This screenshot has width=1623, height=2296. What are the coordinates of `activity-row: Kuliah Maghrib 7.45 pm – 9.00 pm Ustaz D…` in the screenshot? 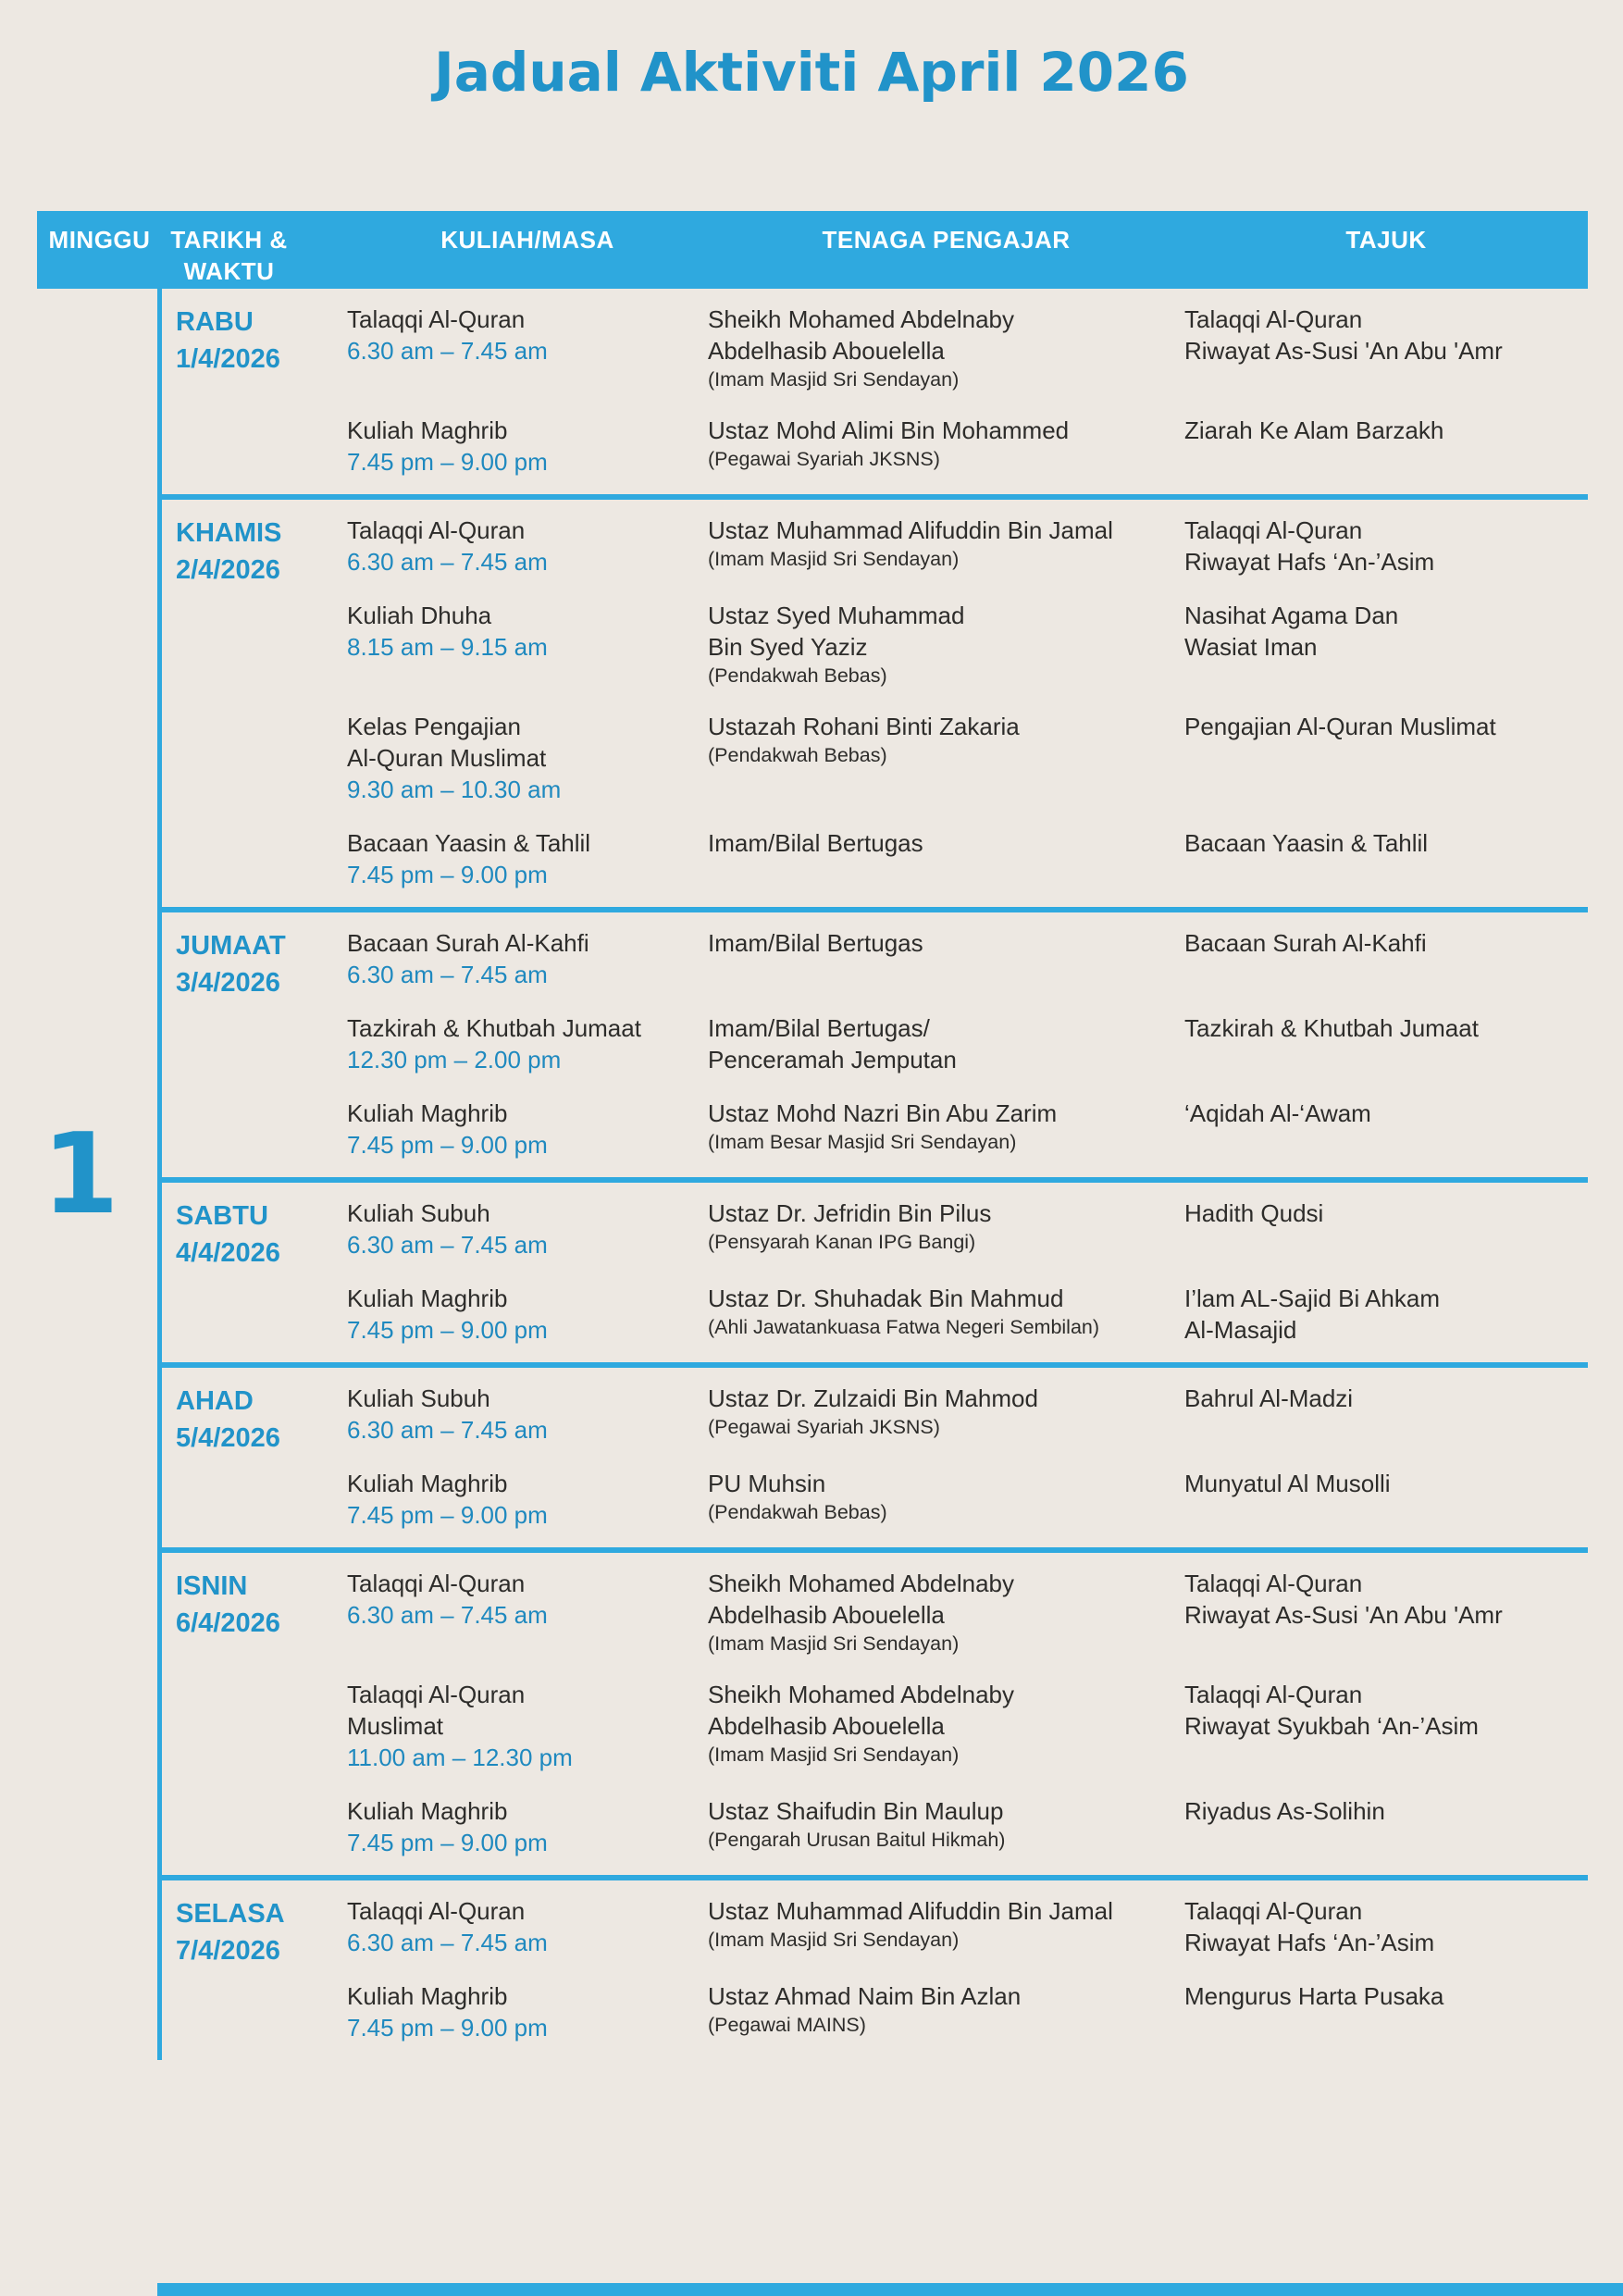 It's located at (967, 1315).